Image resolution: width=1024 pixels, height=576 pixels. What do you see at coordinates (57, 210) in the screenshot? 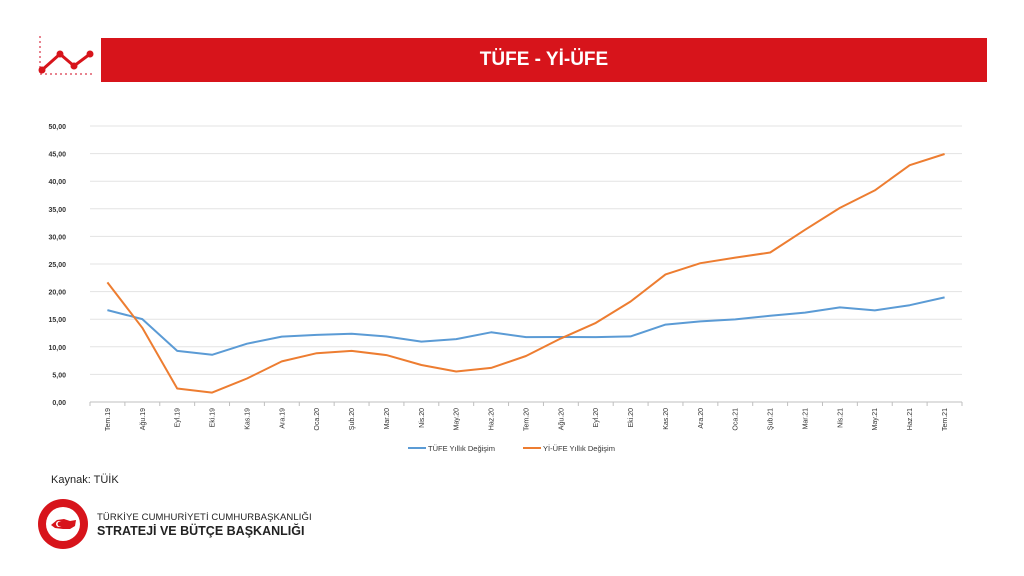
I see `y-tick-label: 35,00` at bounding box center [57, 210].